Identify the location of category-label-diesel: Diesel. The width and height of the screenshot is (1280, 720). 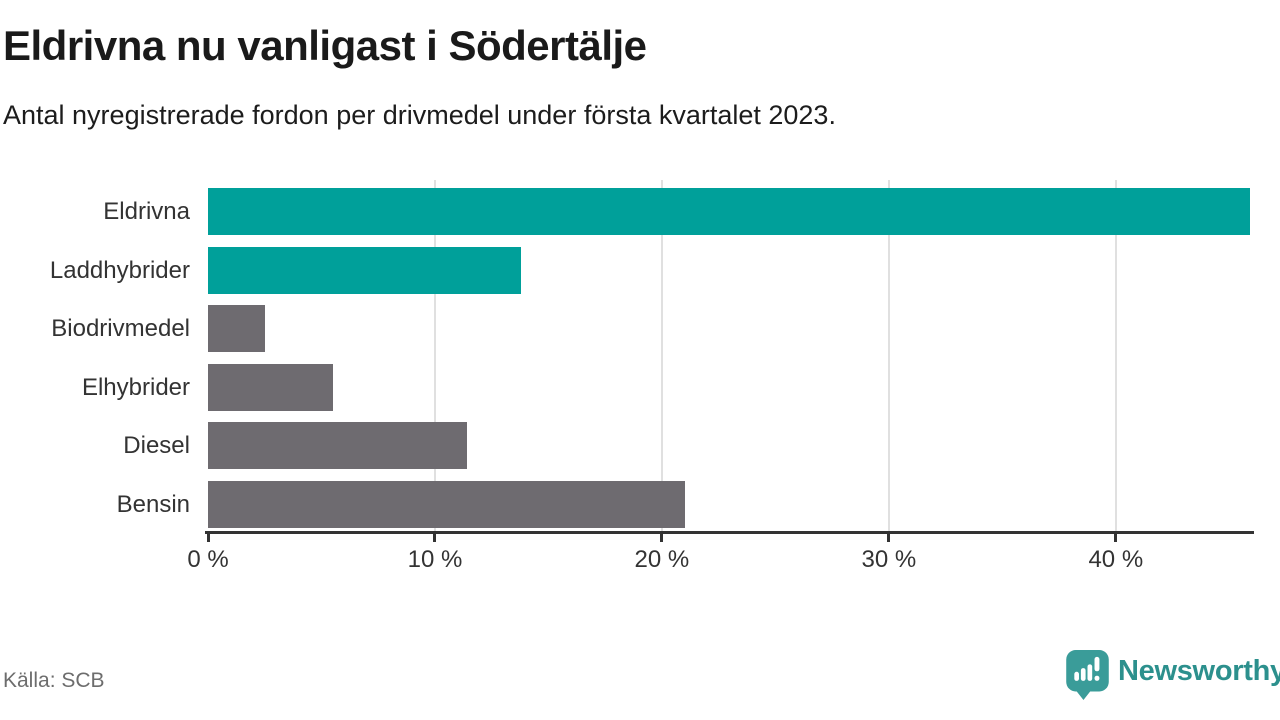
(156, 446).